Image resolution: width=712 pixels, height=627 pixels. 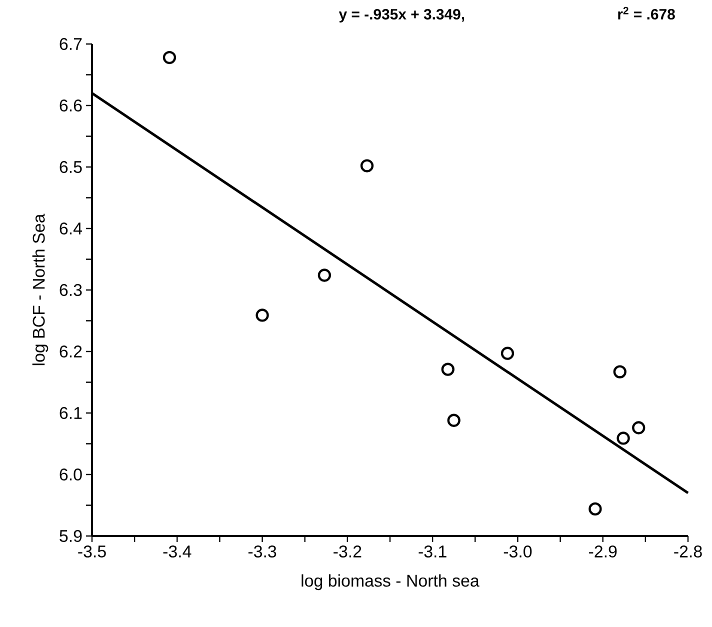 What do you see at coordinates (71, 536) in the screenshot?
I see `y-tick-label: 5.9` at bounding box center [71, 536].